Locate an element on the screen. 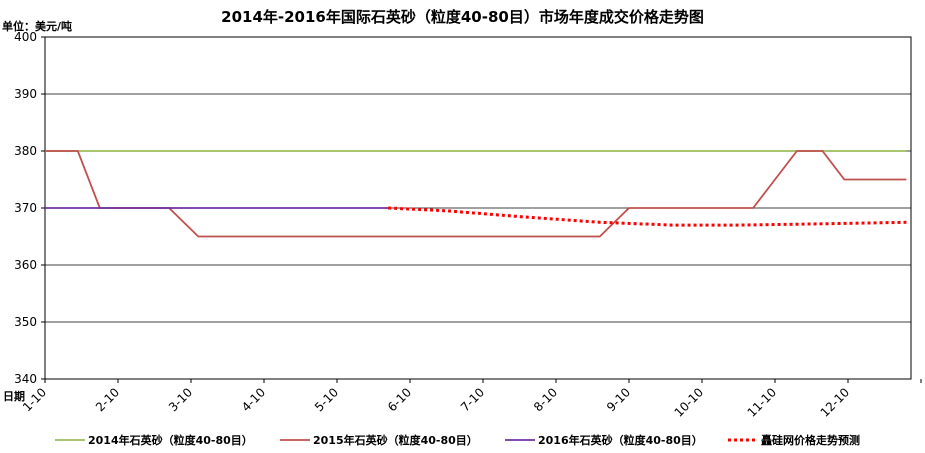 The width and height of the screenshot is (925, 453). x-tick-label: 5-10 is located at coordinates (326, 399).